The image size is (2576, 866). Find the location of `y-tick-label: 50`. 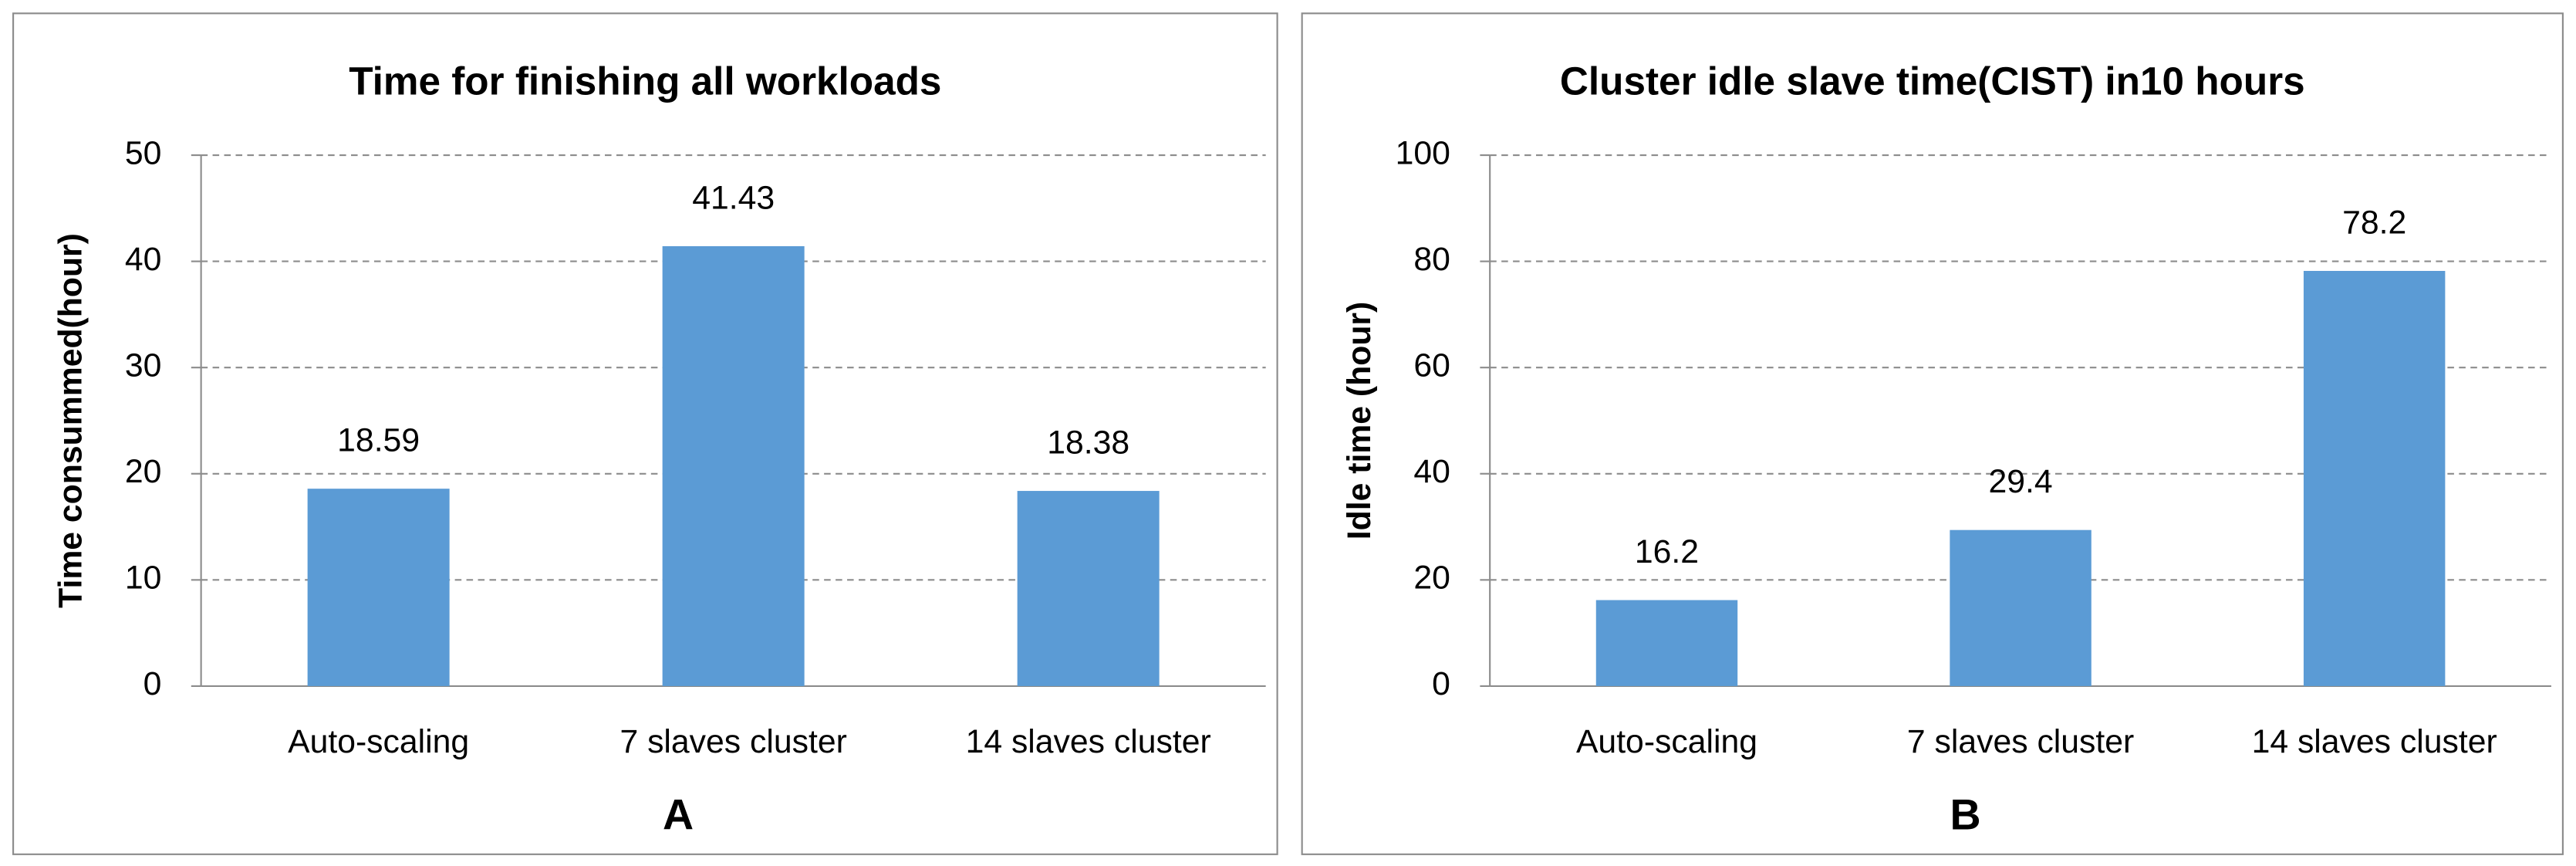

y-tick-label: 50 is located at coordinates (143, 152).